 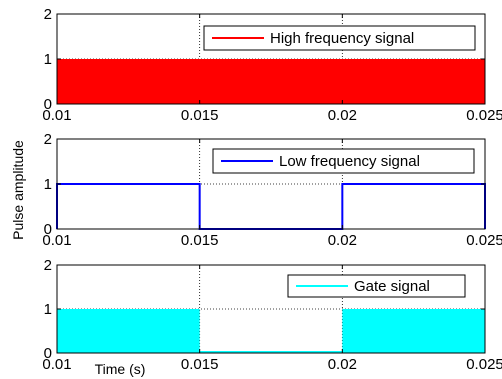 What do you see at coordinates (392, 286) in the screenshot?
I see `legend-label: Gate signal` at bounding box center [392, 286].